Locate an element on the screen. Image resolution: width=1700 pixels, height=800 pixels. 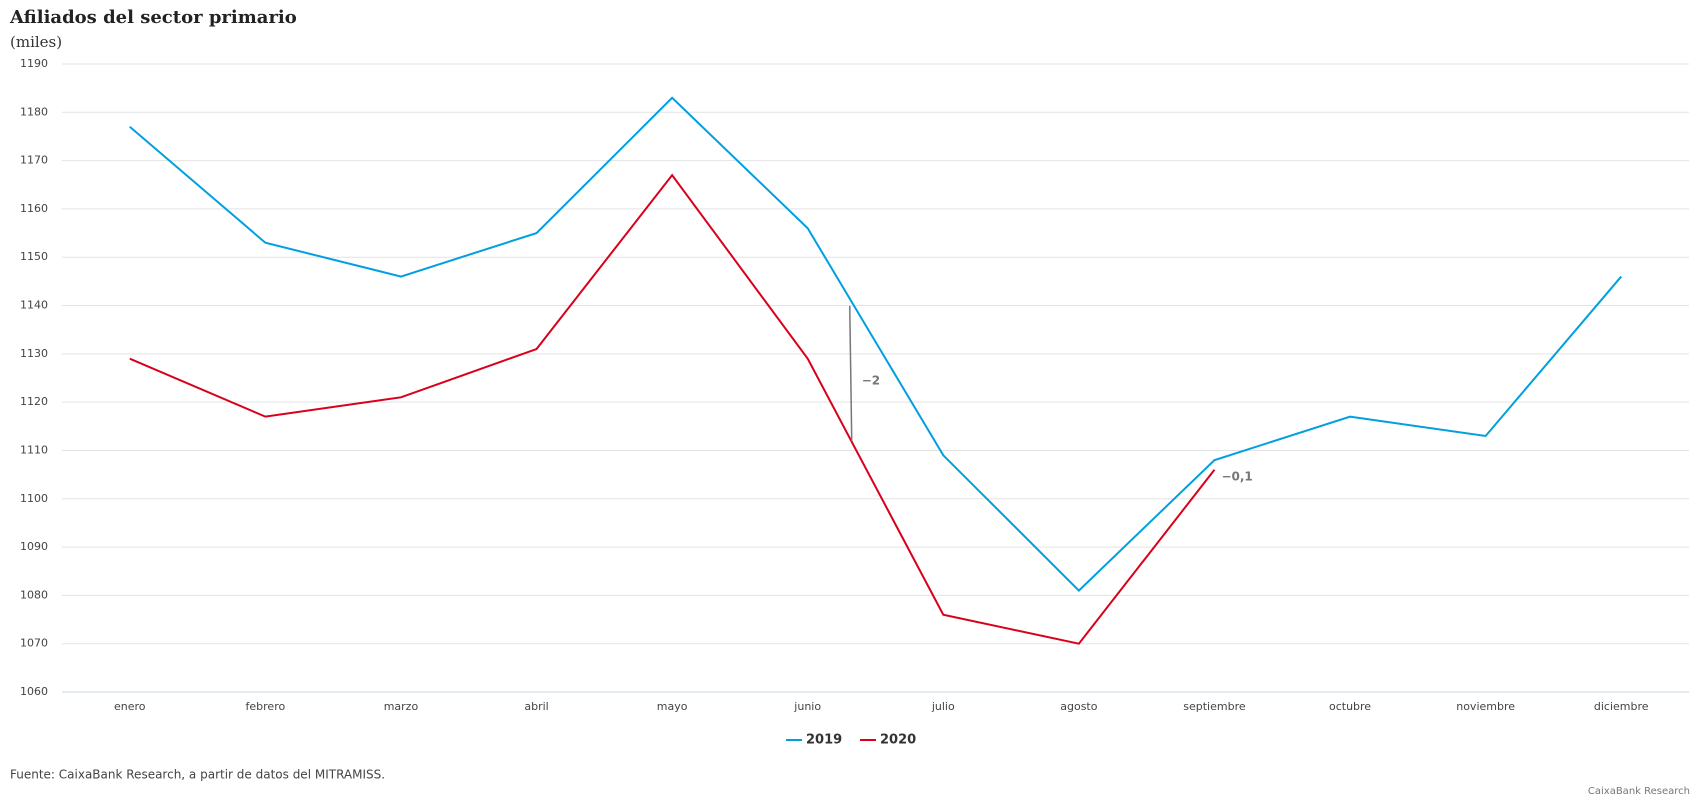
y-tick-label: 1110 is located at coordinates (34, 449).